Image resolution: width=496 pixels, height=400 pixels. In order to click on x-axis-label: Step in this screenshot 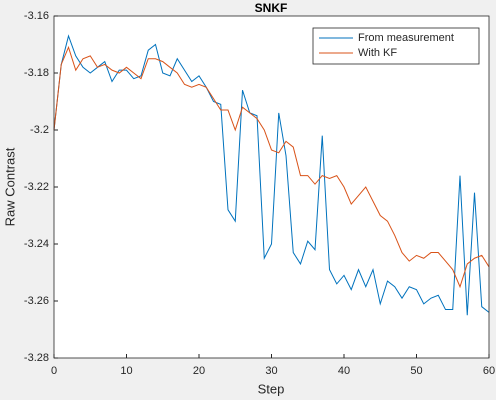, I will do `click(271, 388)`.